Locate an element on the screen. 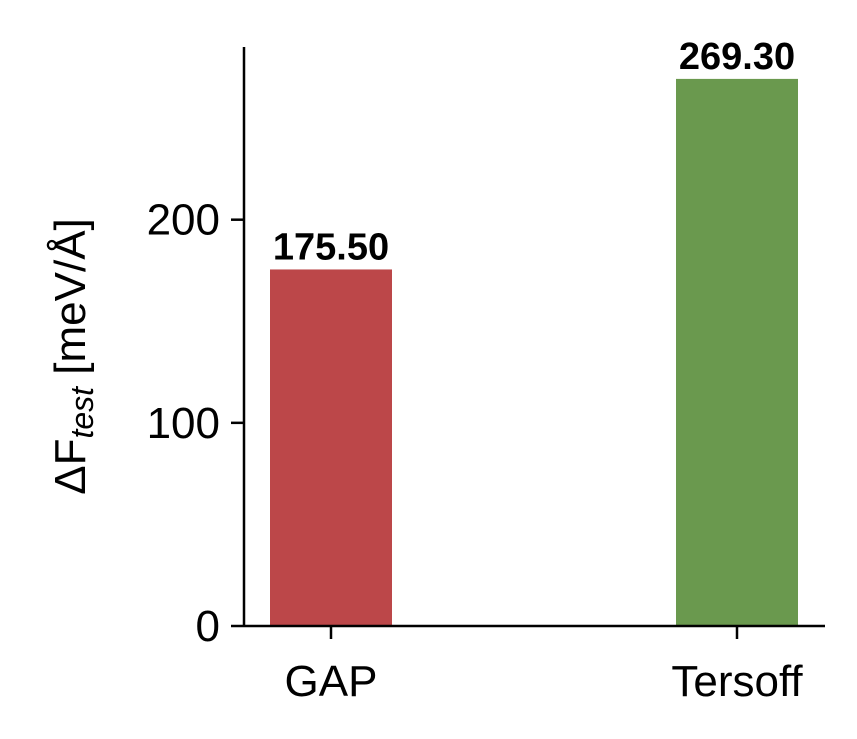  y-ticks: 0 100 200 is located at coordinates (195, 423).